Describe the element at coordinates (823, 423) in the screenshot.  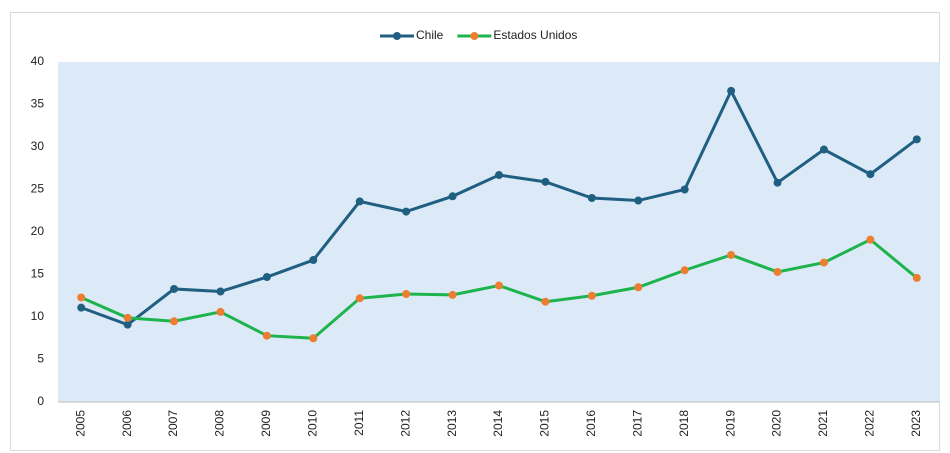
I see `x-tick-label: 2021` at that location.